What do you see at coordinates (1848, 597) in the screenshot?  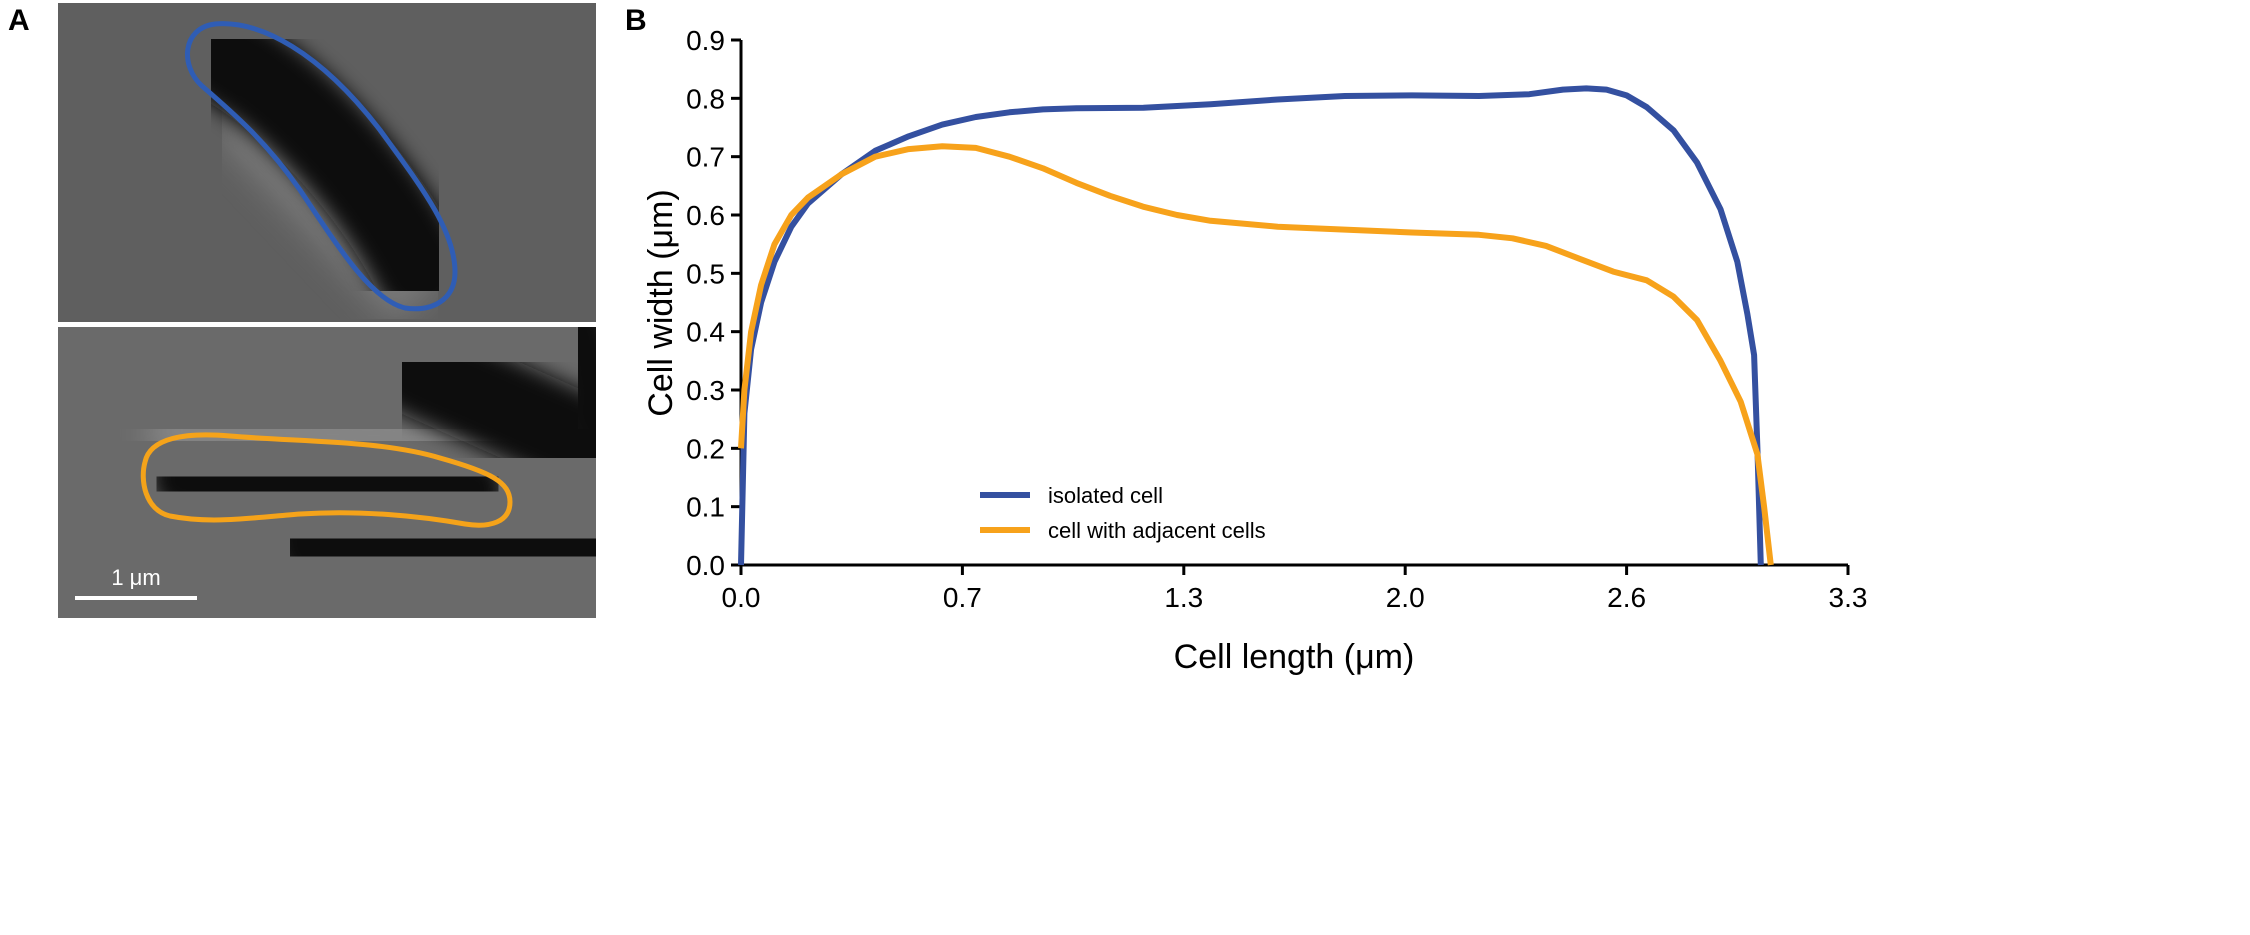 I see `x-tick-label: 3.3` at bounding box center [1848, 597].